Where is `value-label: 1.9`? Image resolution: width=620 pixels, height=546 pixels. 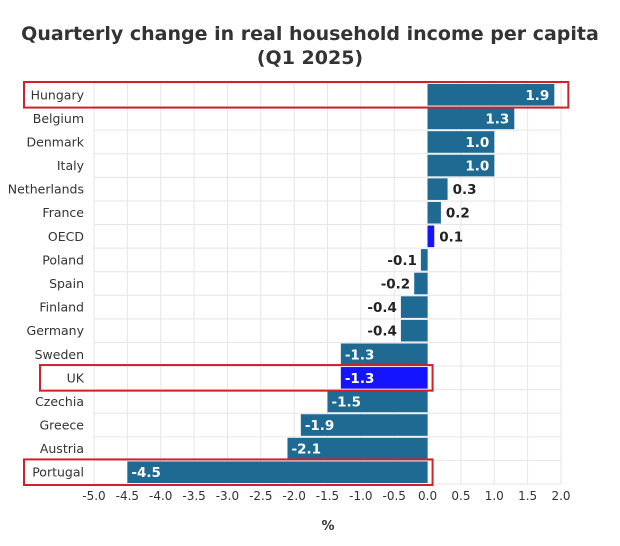
value-label: 1.9 is located at coordinates (537, 96).